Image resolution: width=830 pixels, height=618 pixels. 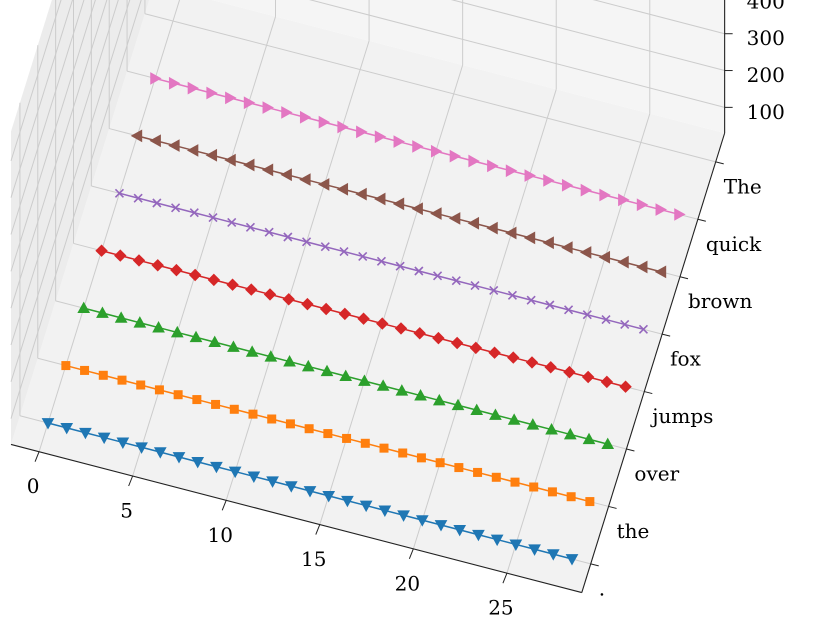 What do you see at coordinates (500, 607) in the screenshot?
I see `x-tick-label: 25` at bounding box center [500, 607].